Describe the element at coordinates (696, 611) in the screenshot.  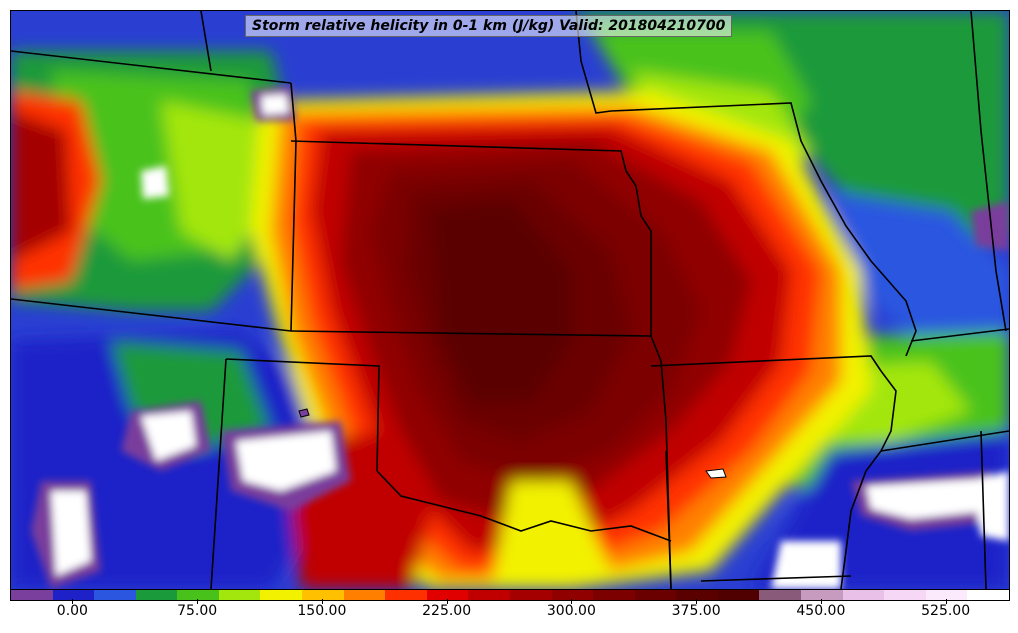
I see `colorbar-tick-label: 375.00` at that location.